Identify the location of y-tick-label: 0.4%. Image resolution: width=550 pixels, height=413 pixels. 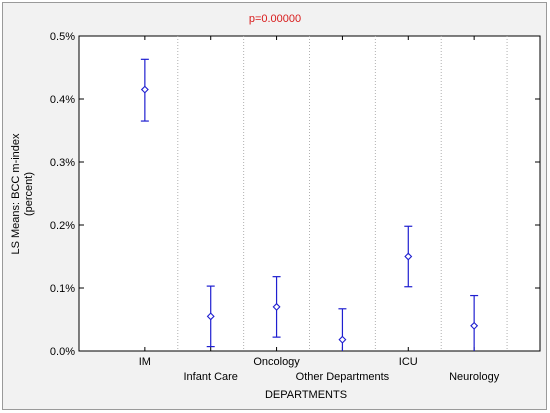
(62, 100).